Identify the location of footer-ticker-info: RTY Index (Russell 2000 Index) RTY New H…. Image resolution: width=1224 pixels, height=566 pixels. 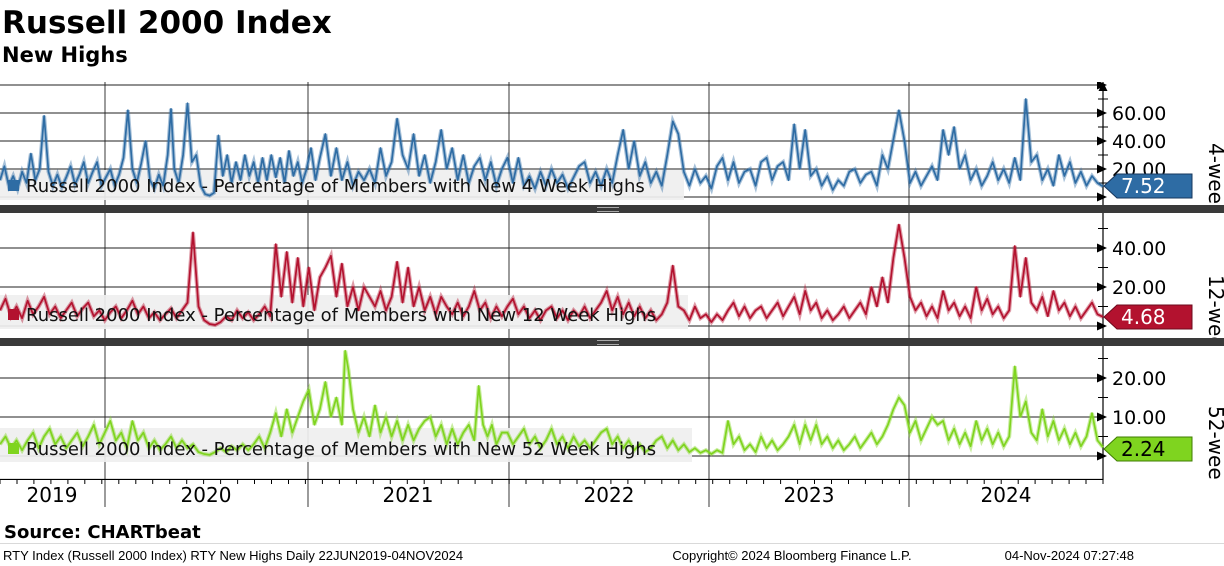
(233, 555).